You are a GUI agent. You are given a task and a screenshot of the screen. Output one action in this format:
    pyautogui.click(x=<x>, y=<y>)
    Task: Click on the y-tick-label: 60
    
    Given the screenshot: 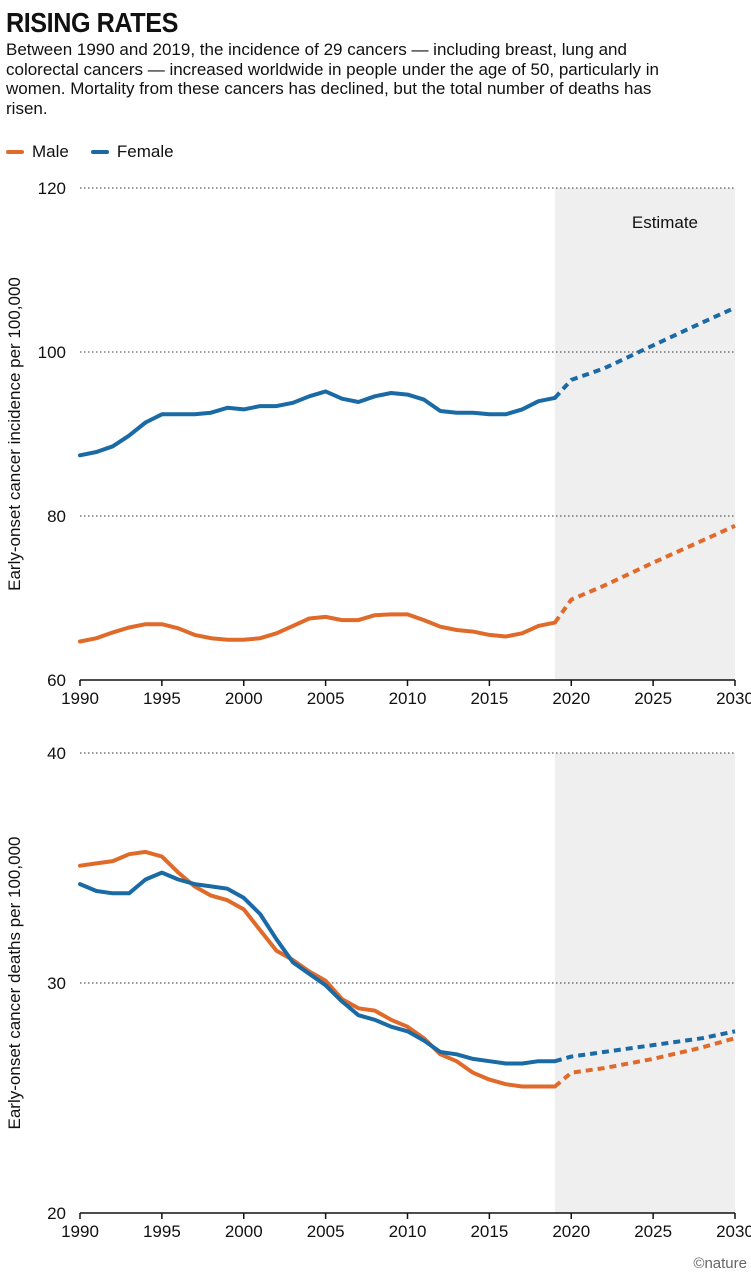 What is the action you would take?
    pyautogui.click(x=56, y=680)
    